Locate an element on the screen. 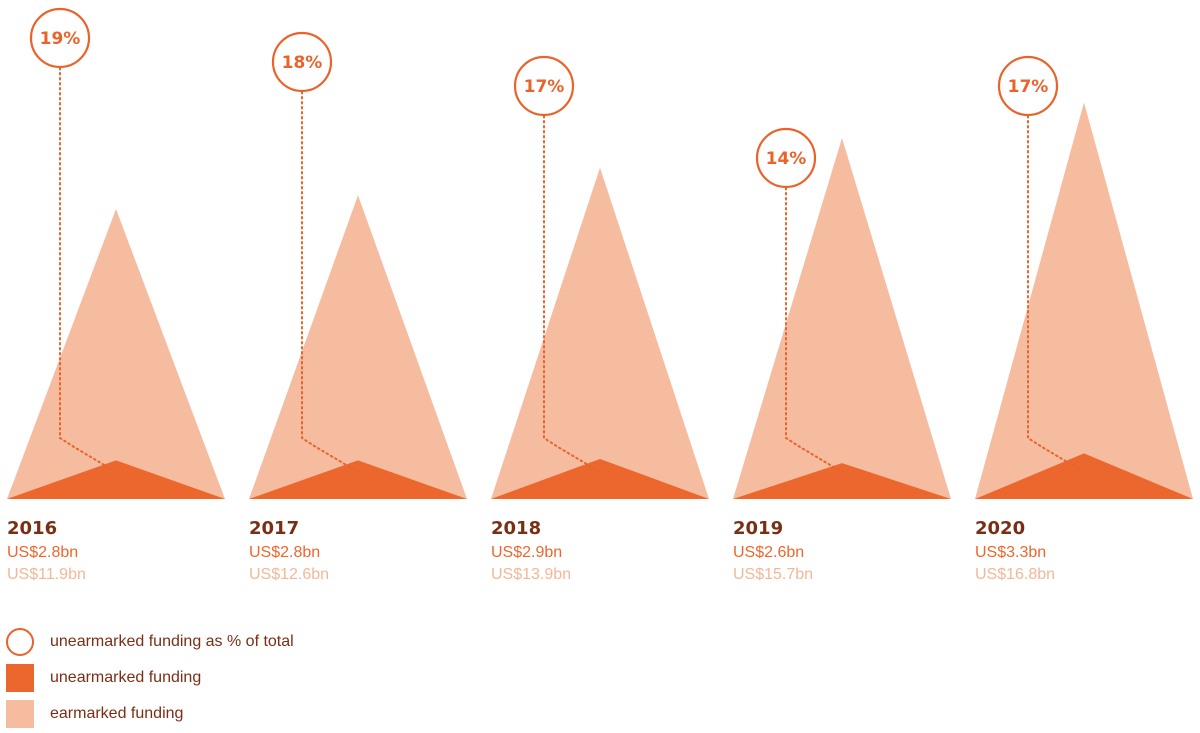 The image size is (1200, 733). legend-label-unearmarked: unearmarked funding is located at coordinates (126, 677).